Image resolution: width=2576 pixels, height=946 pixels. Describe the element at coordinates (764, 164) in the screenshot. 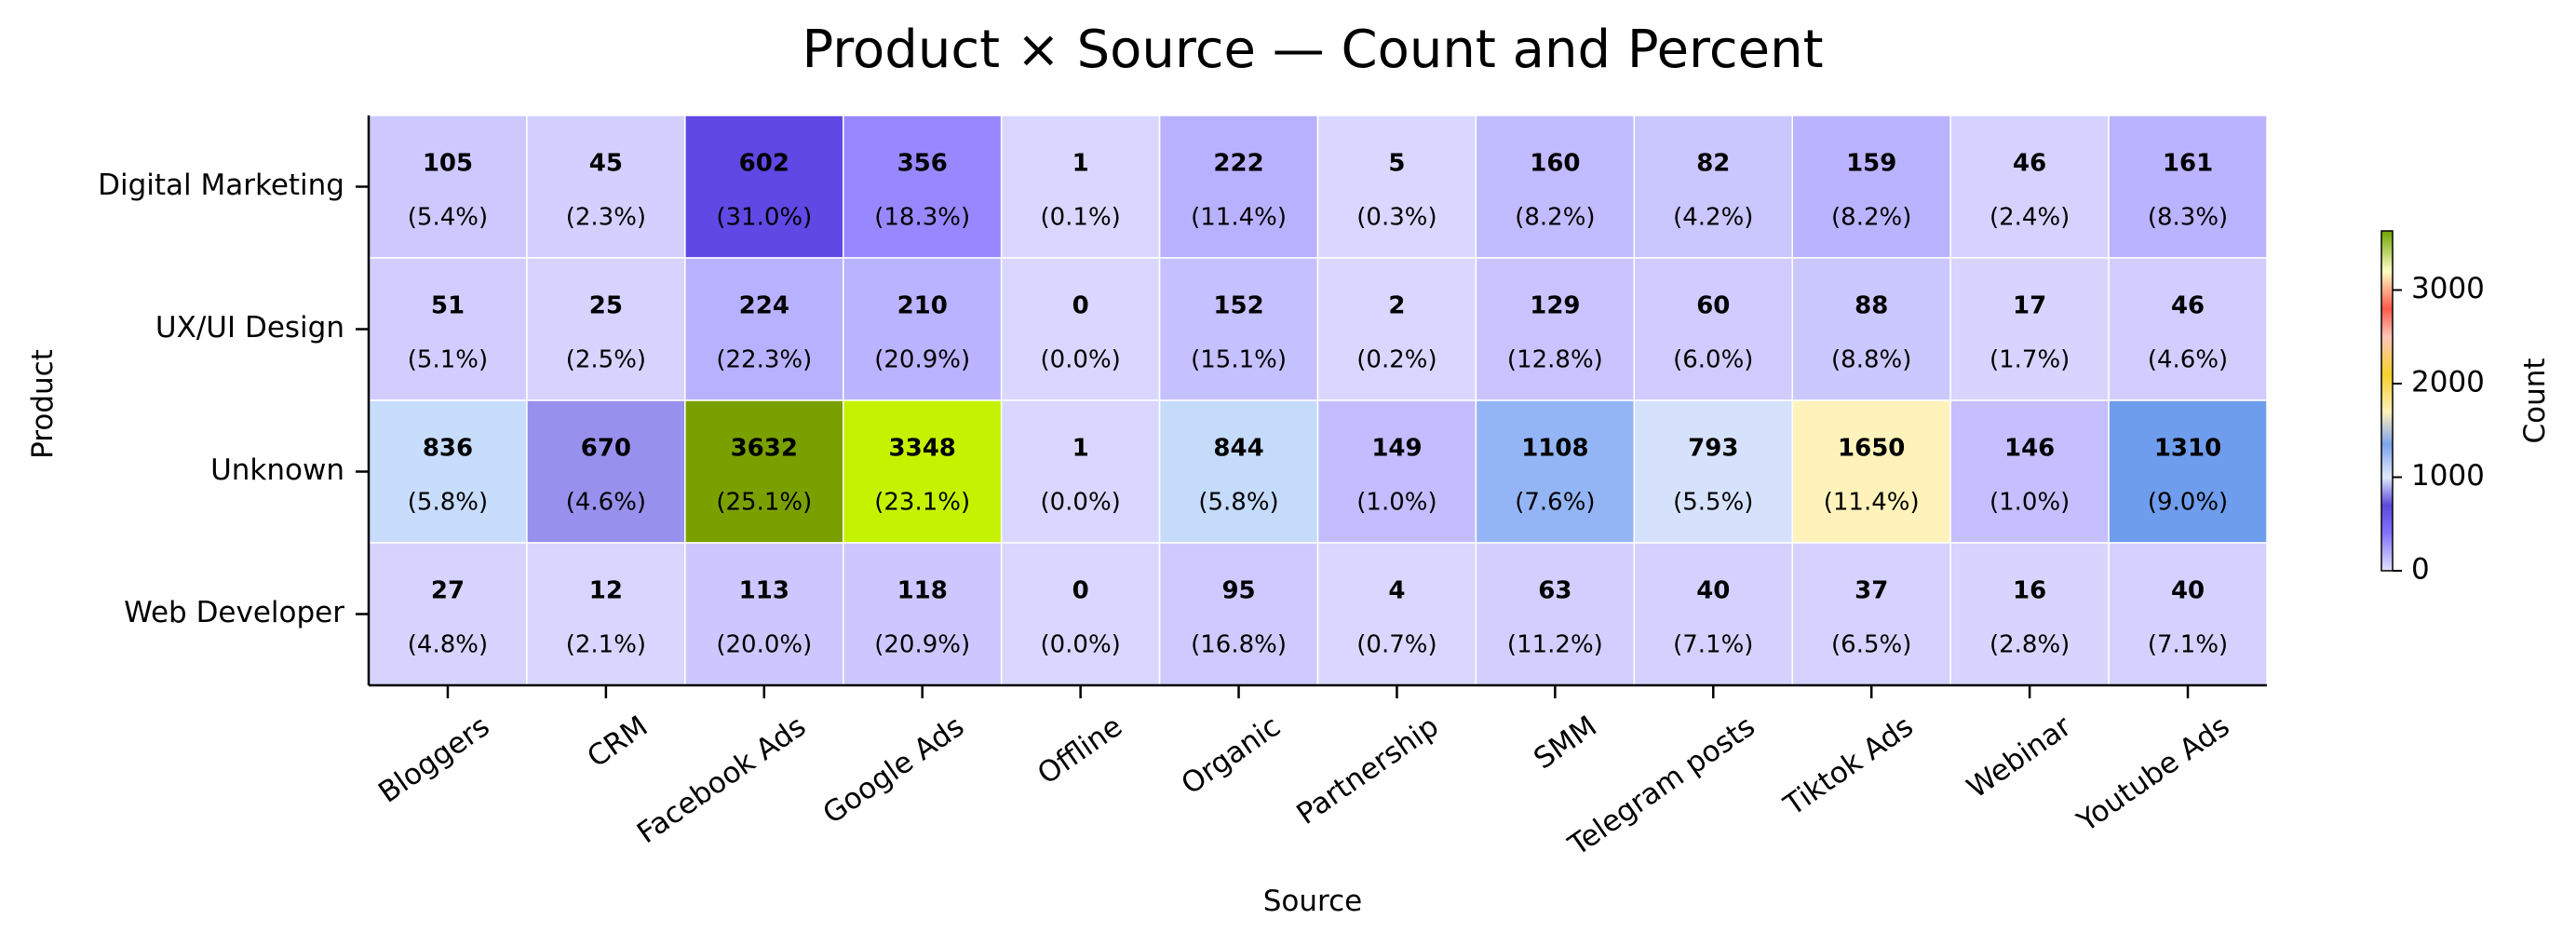

I see `cell-count-label: 602` at that location.